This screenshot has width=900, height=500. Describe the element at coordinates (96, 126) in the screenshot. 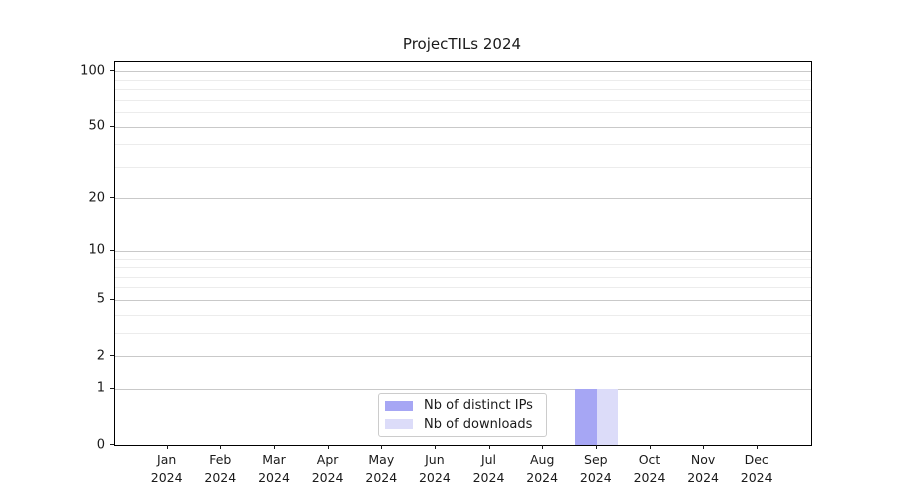

I see `y-tick-label: 50` at that location.